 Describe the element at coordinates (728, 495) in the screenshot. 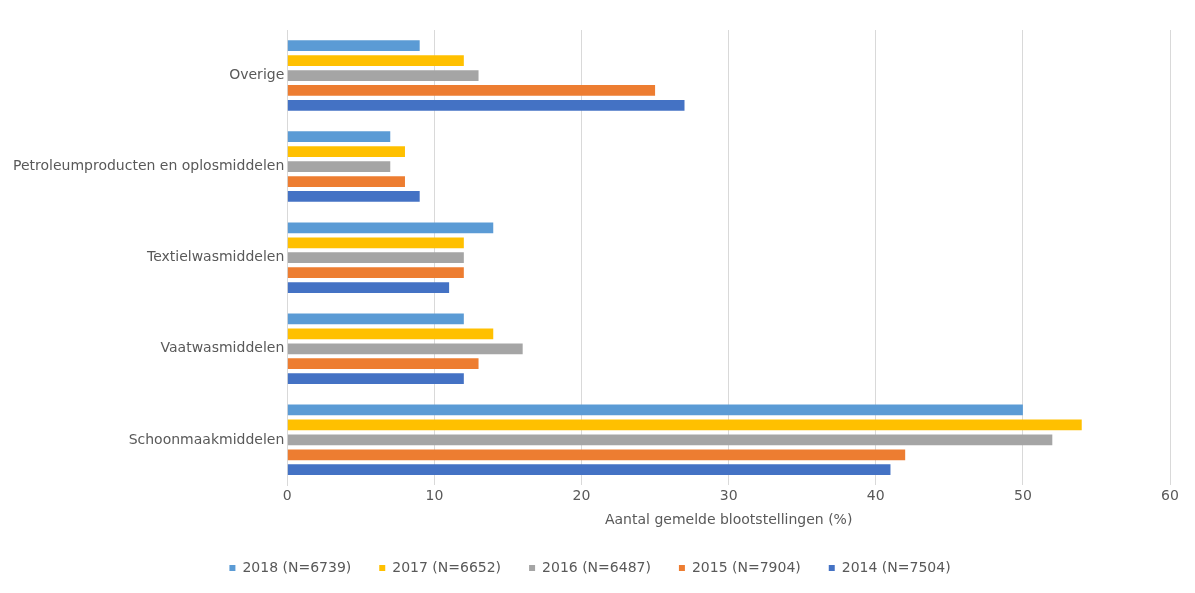

I see `x-tick-label: 30` at that location.